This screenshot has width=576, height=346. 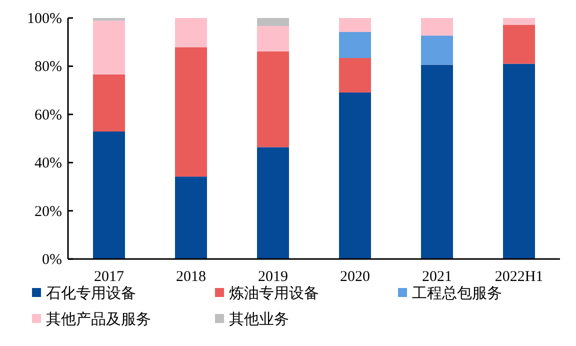 I want to click on x-tick-label: 2019, so click(x=273, y=277).